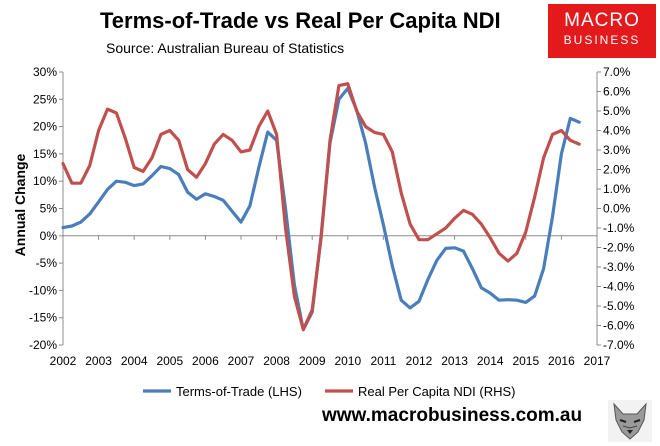  I want to click on x-tick-label: 2011, so click(383, 361).